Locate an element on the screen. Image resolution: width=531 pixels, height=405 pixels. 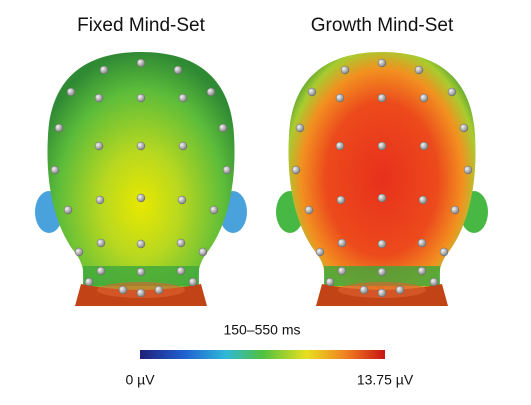
colorbar is located at coordinates (262, 354).